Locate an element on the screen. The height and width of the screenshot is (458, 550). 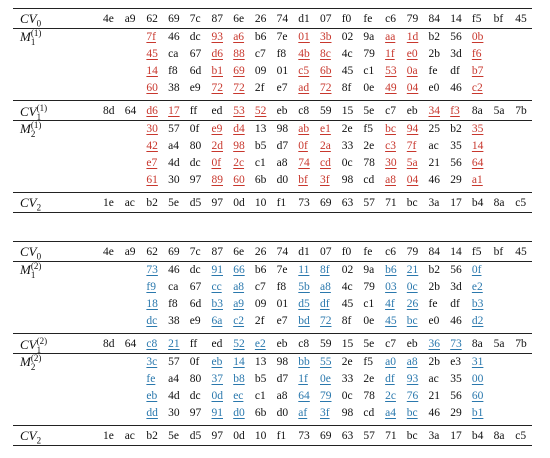
hex-byte: cd is located at coordinates (325, 163).